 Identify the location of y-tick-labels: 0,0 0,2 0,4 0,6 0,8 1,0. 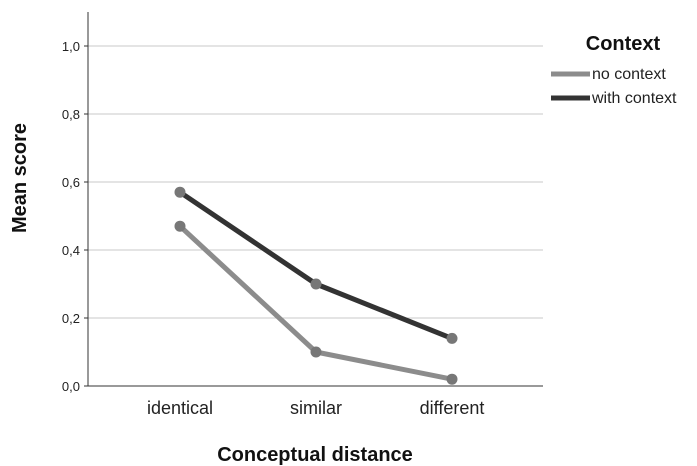
(75, 216).